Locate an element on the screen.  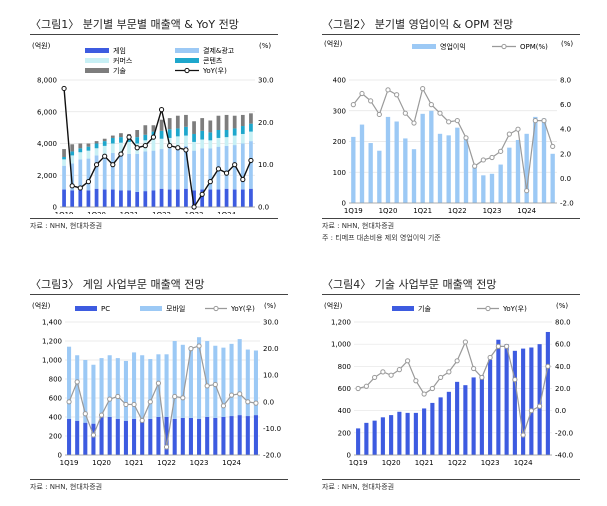
panel-4-title-rule is located at coordinates (451, 294).